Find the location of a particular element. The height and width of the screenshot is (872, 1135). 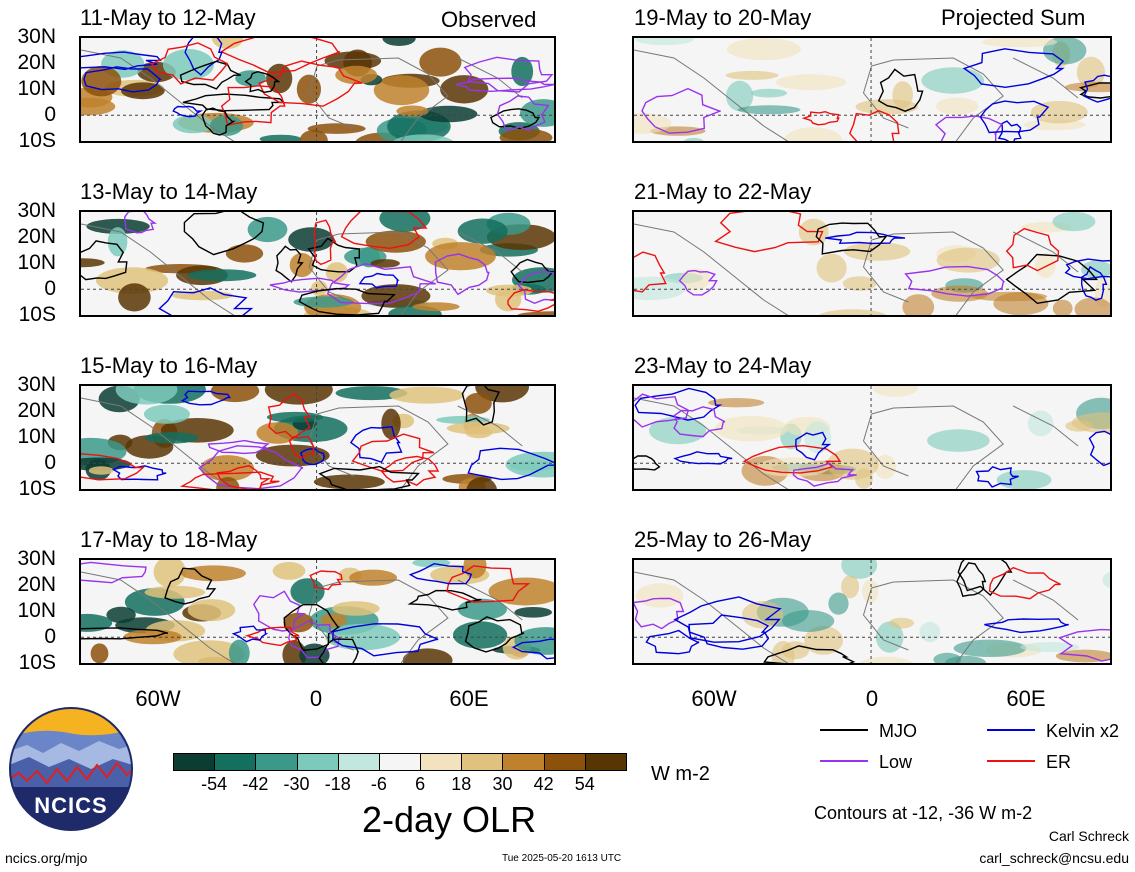

kelvin-legend-line is located at coordinates (1011, 730).